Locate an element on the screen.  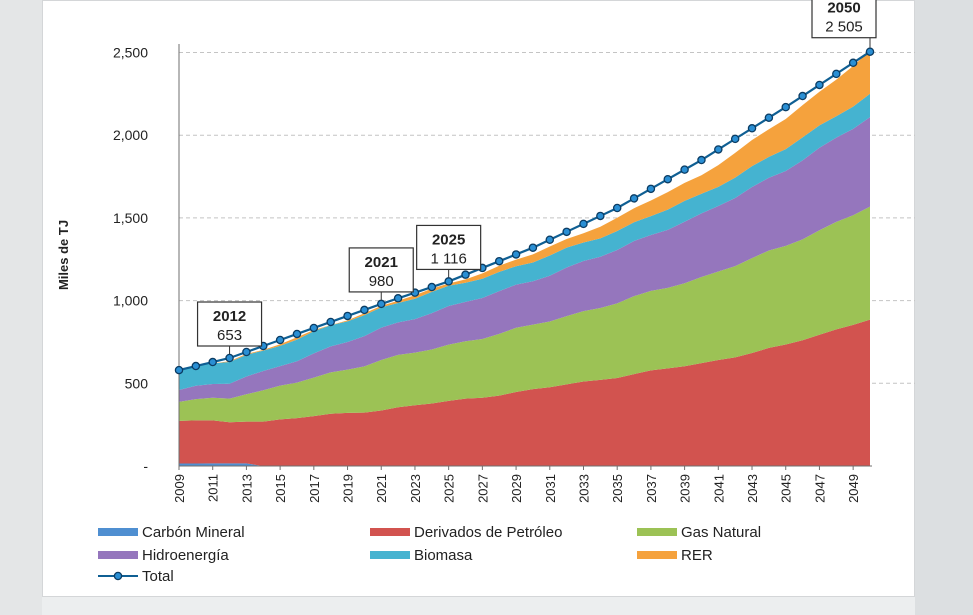
x-tick-label: 2015 is located at coordinates (280, 488).